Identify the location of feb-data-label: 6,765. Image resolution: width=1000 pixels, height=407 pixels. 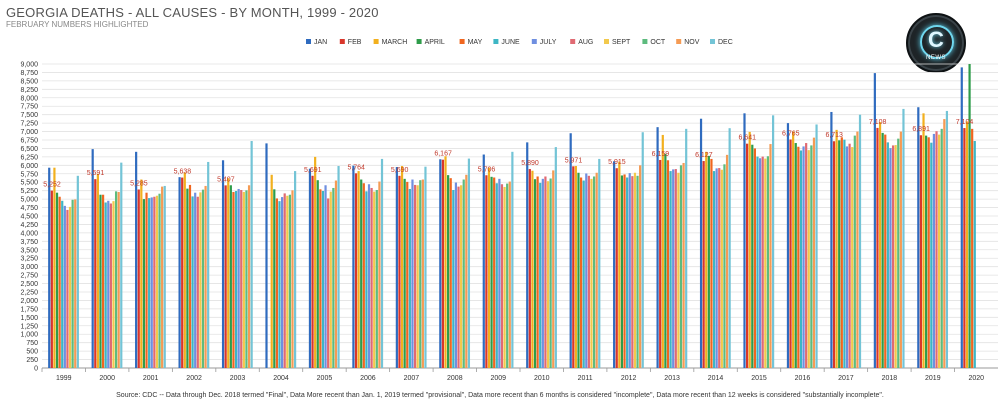
(791, 133).